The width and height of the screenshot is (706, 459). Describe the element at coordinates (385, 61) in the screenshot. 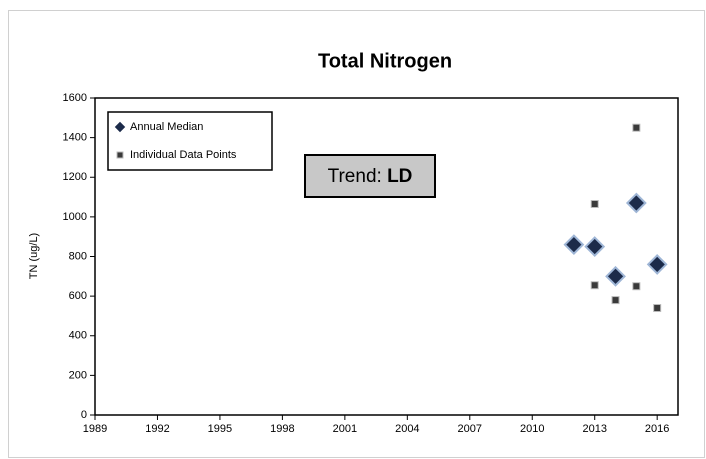

I see `chart-title: Total Nitrogen` at that location.